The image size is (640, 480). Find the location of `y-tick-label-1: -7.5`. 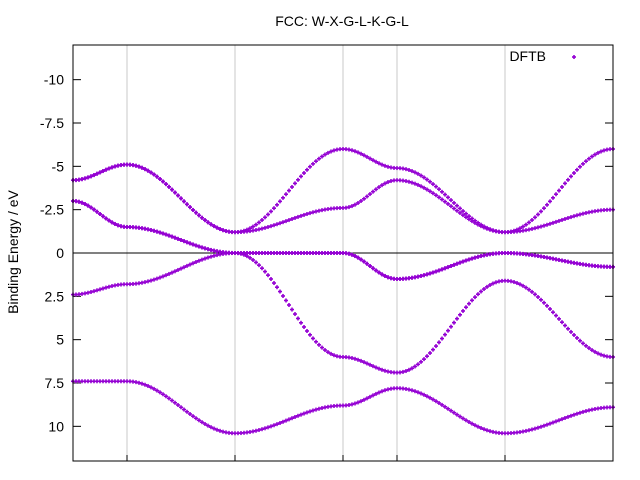

y-tick-label-1: -7.5 is located at coordinates (52, 123).